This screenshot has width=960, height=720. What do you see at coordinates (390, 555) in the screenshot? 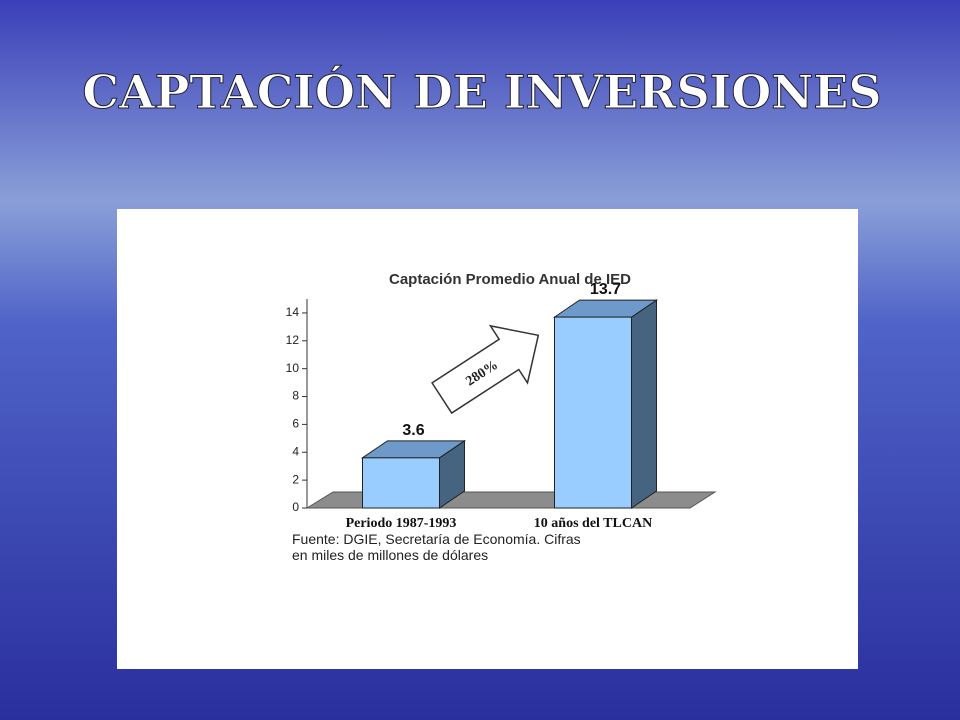
I see `source-note: en miles de millones de dólares` at bounding box center [390, 555].